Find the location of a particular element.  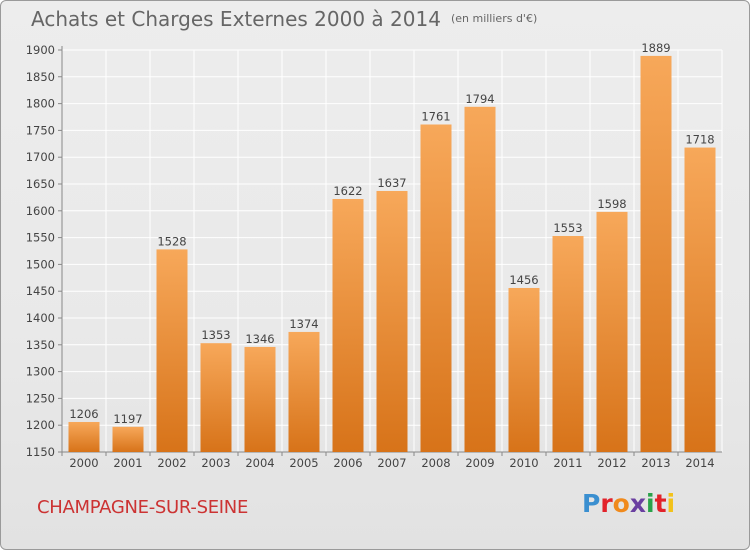

y-tick-label: 1800 is located at coordinates (40, 104).